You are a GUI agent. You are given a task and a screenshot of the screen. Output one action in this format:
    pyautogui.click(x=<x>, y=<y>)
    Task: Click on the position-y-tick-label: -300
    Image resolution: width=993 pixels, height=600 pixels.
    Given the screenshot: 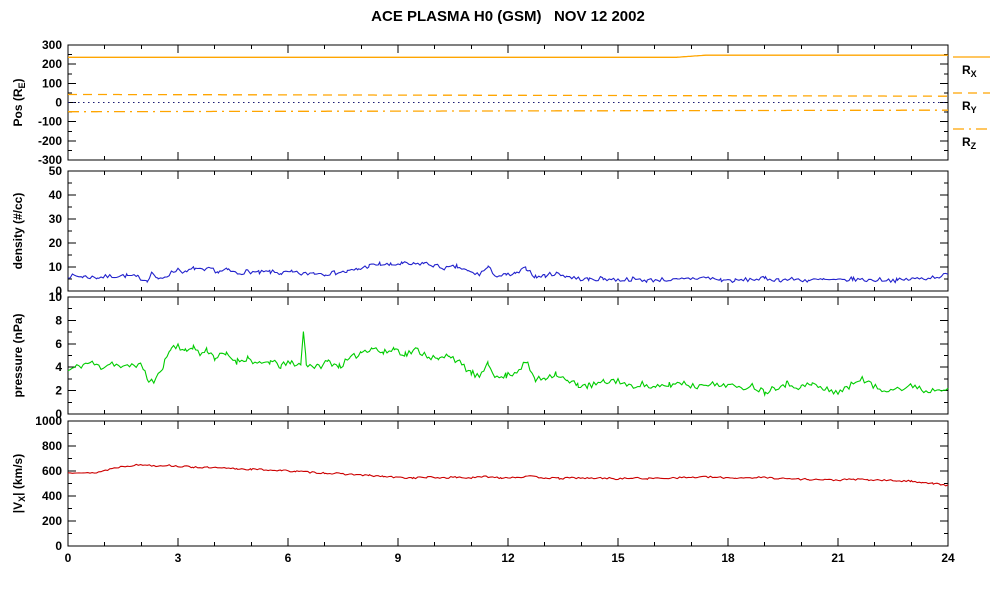 What is the action you would take?
    pyautogui.click(x=50, y=160)
    